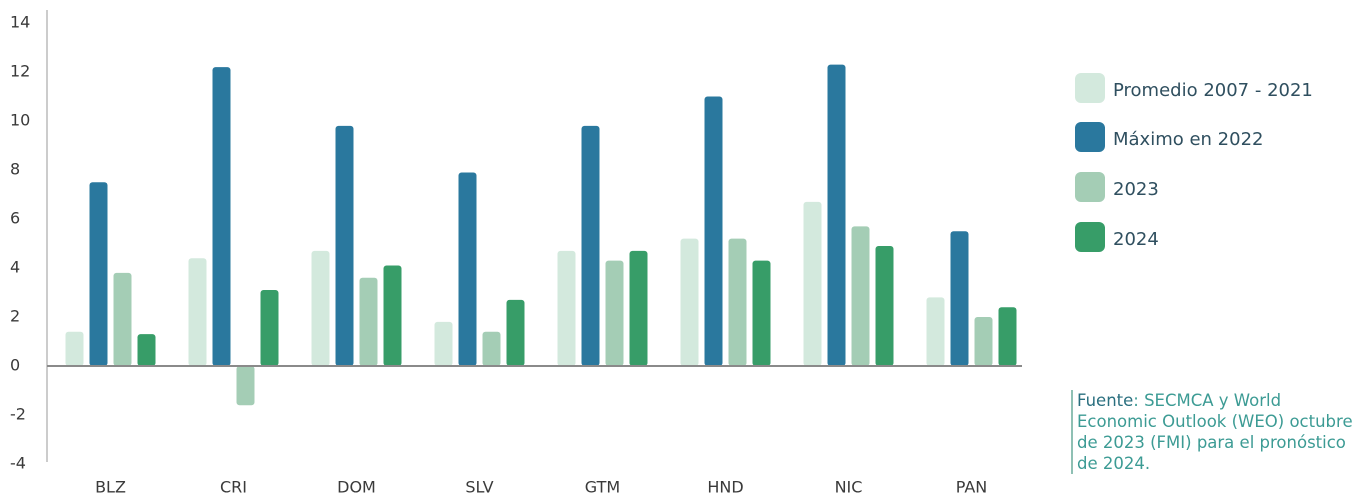 Image resolution: width=1359 pixels, height=499 pixels. I want to click on x-tick-label: PAN, so click(972, 487).